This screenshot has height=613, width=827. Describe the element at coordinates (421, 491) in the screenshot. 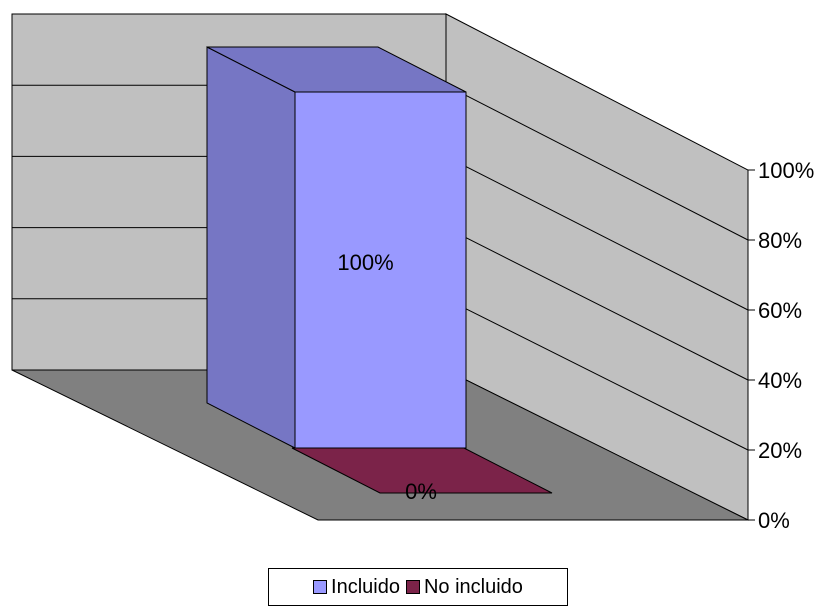

I see `data-label-no-incluido: 0%` at that location.